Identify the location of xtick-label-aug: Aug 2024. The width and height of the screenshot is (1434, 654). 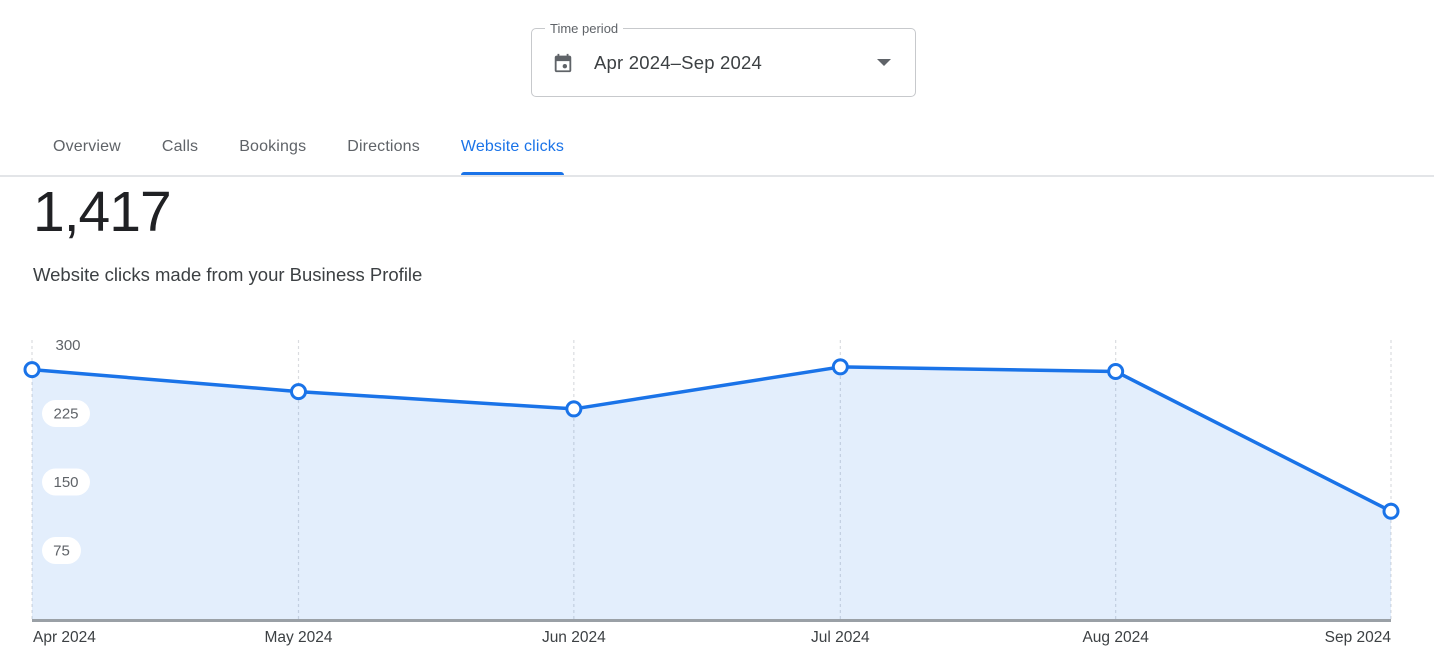
(1115, 637).